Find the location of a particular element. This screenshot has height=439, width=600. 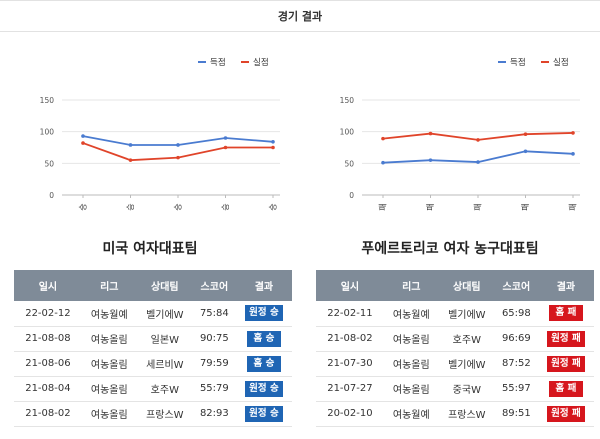

table-row: 21-08-04 여농올림 호주W 55:79 원정 승 is located at coordinates (153, 389).